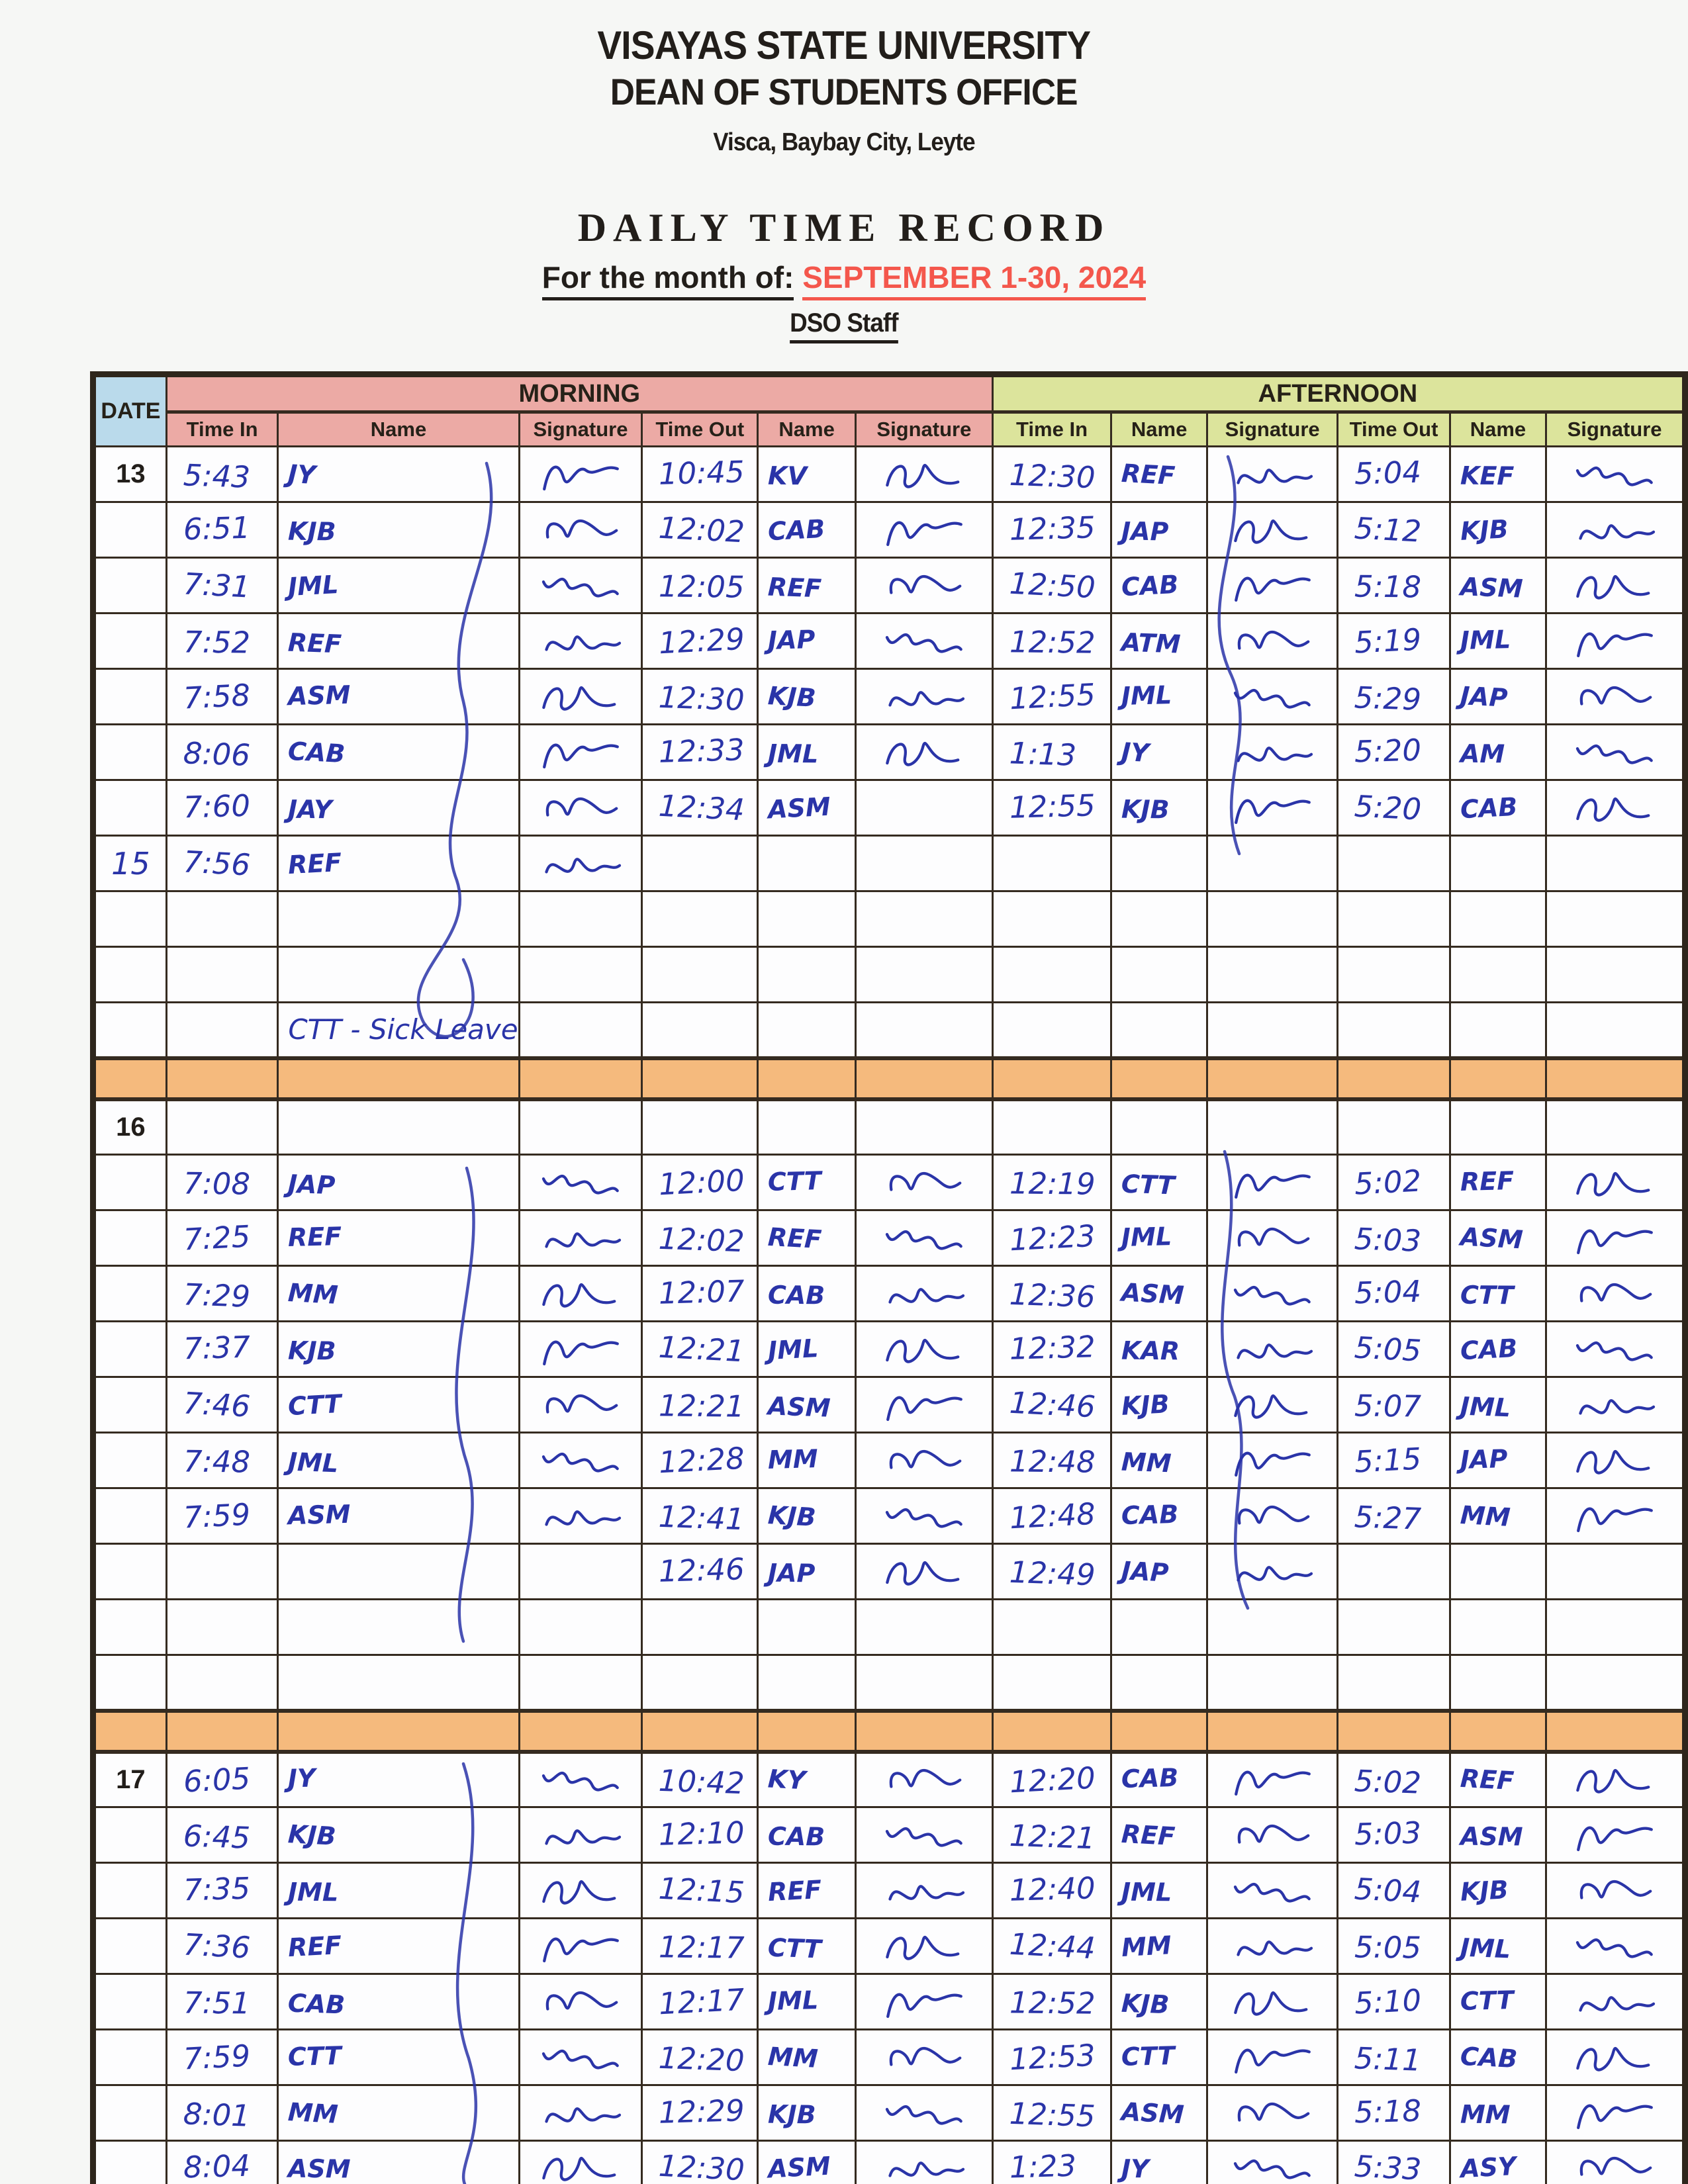 This screenshot has height=2184, width=1688. What do you see at coordinates (1052, 1780) in the screenshot?
I see `handwritten-text: 12:20` at bounding box center [1052, 1780].